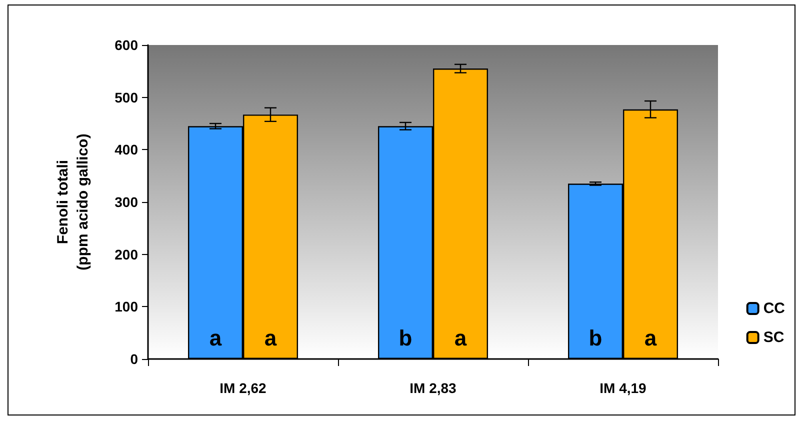 The image size is (808, 422). Describe the element at coordinates (774, 308) in the screenshot. I see `legend-label: CC` at that location.